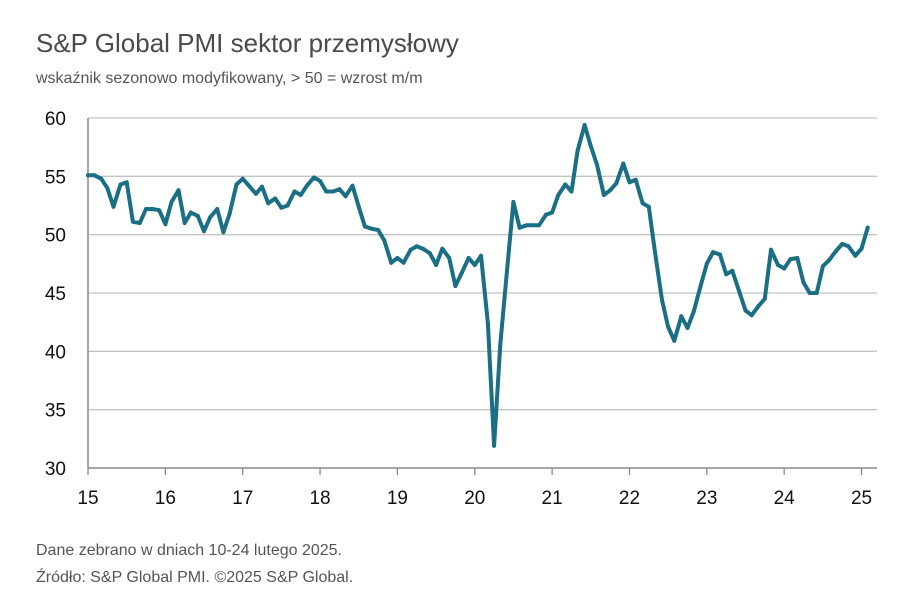 This screenshot has width=920, height=603. I want to click on x-tick-label-21: 21, so click(552, 498).